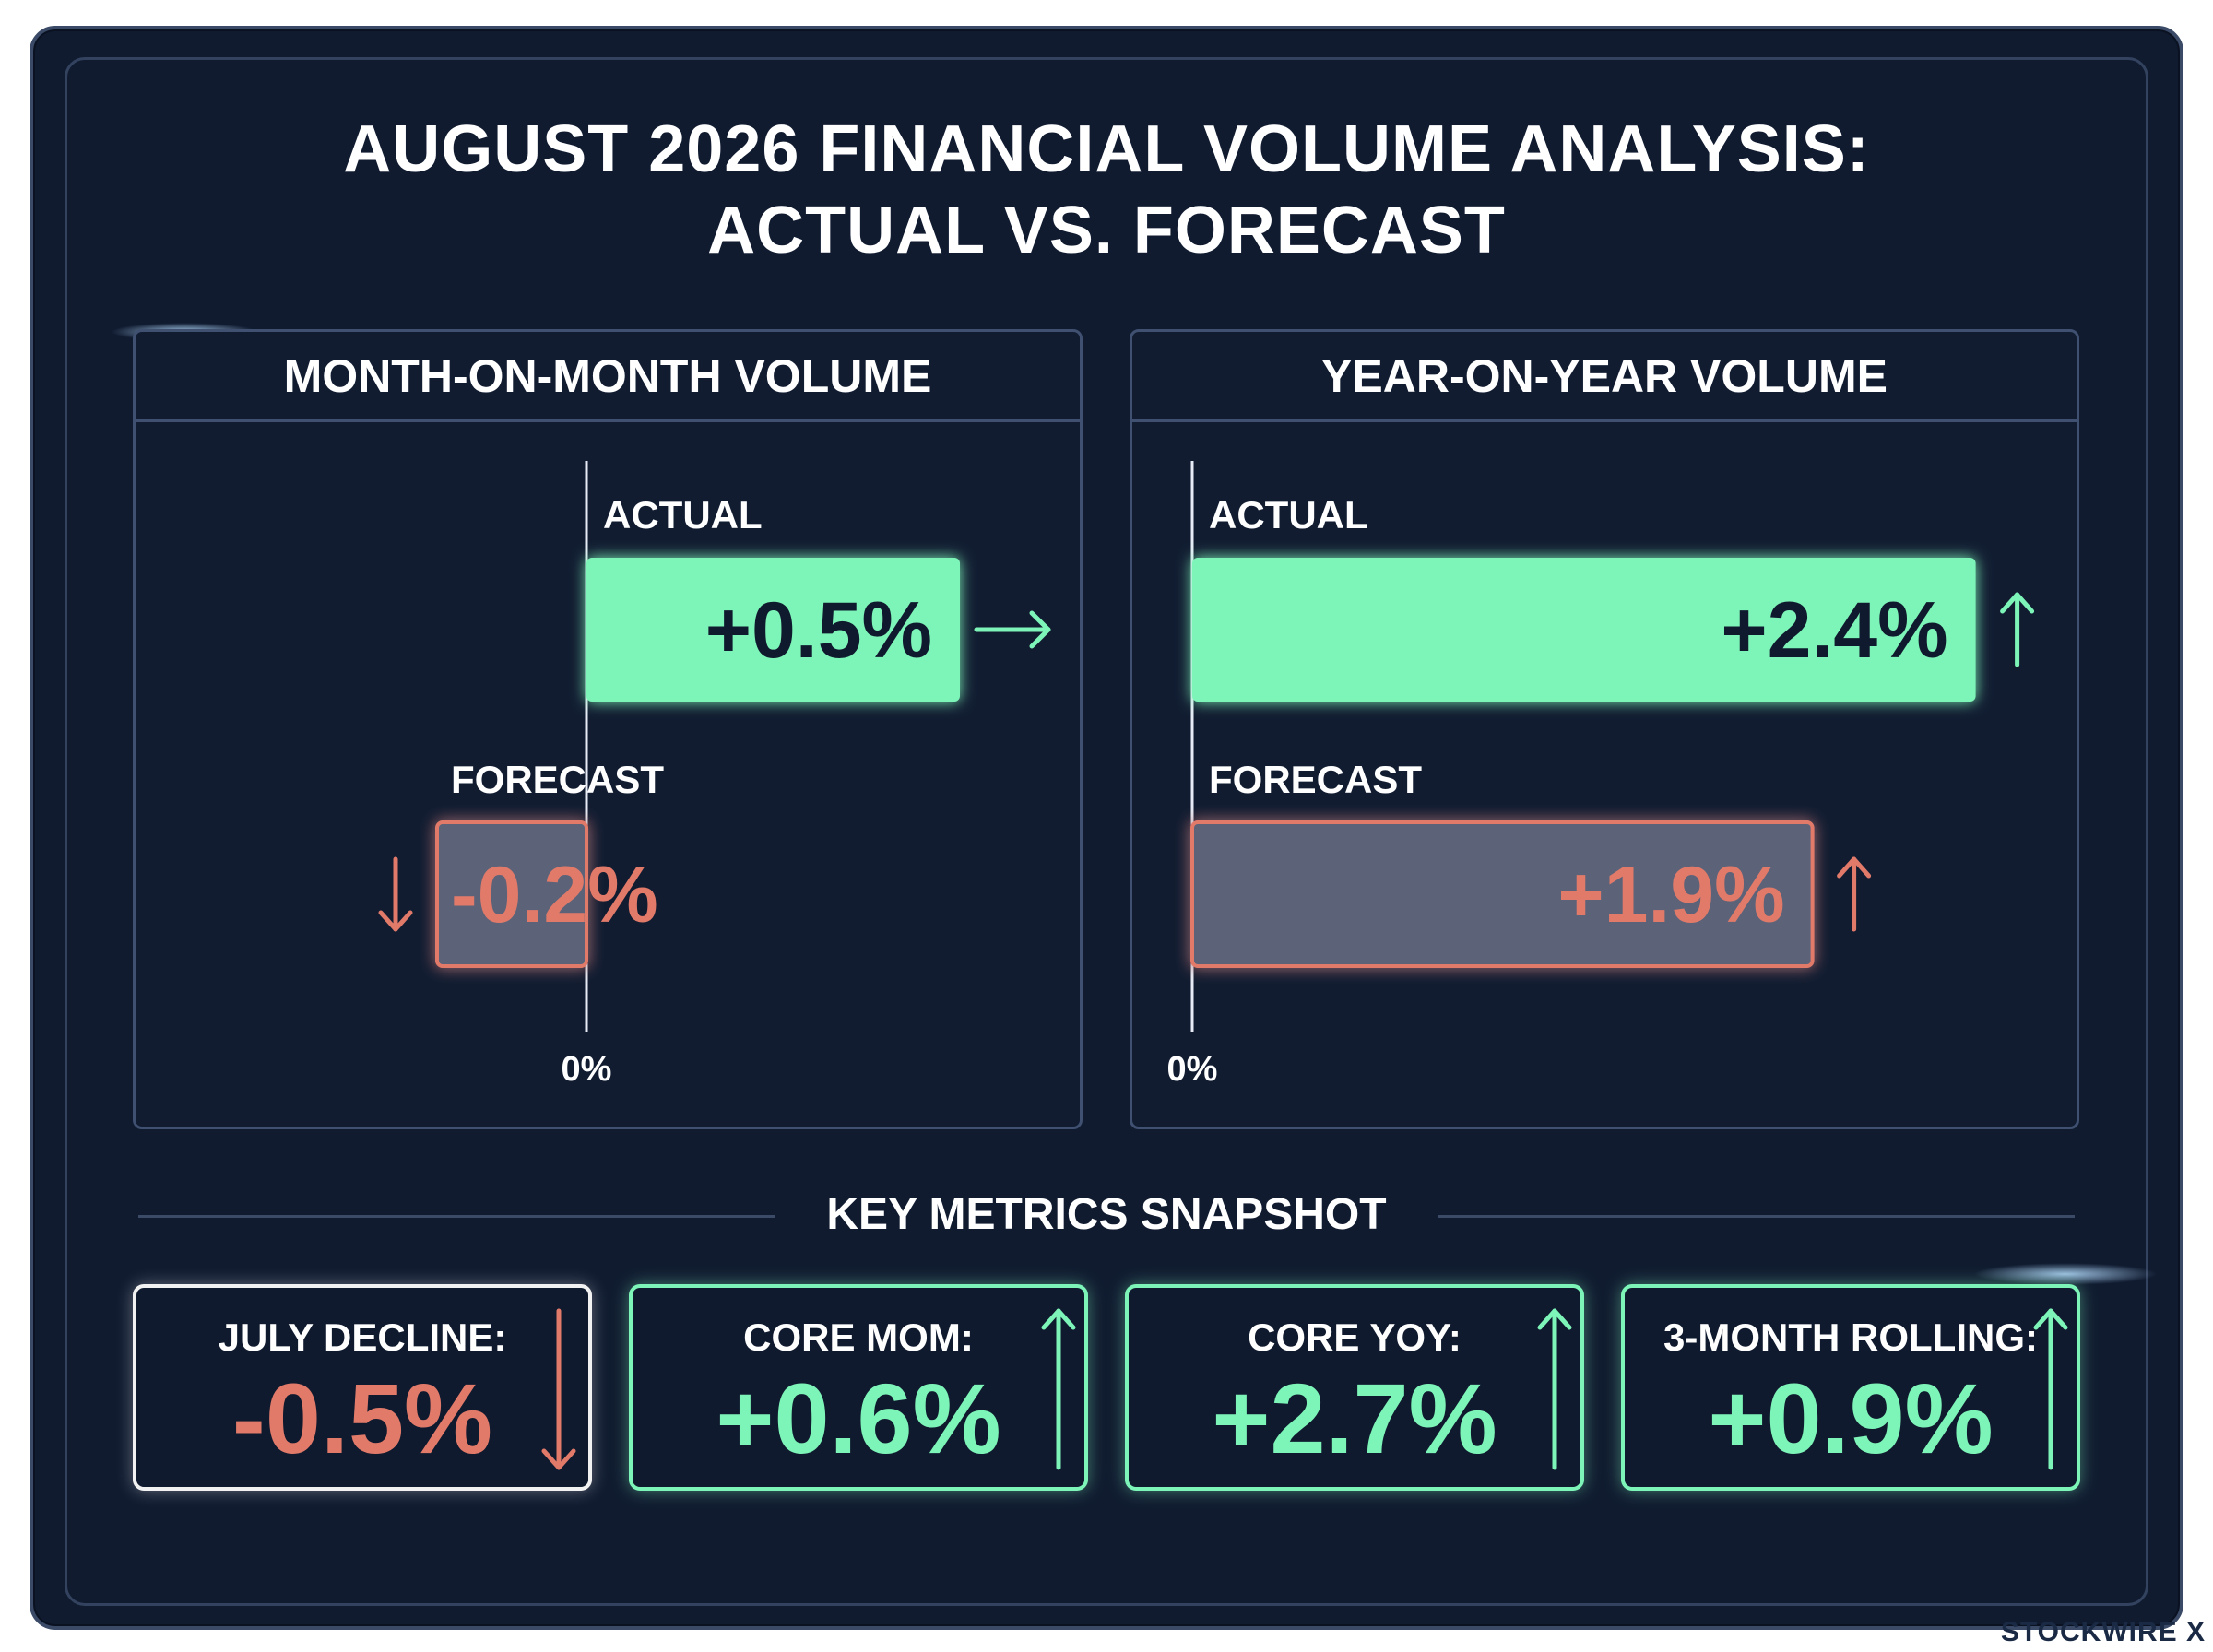 Image resolution: width=2213 pixels, height=1652 pixels. I want to click on mom-zero-label: 0%, so click(587, 1069).